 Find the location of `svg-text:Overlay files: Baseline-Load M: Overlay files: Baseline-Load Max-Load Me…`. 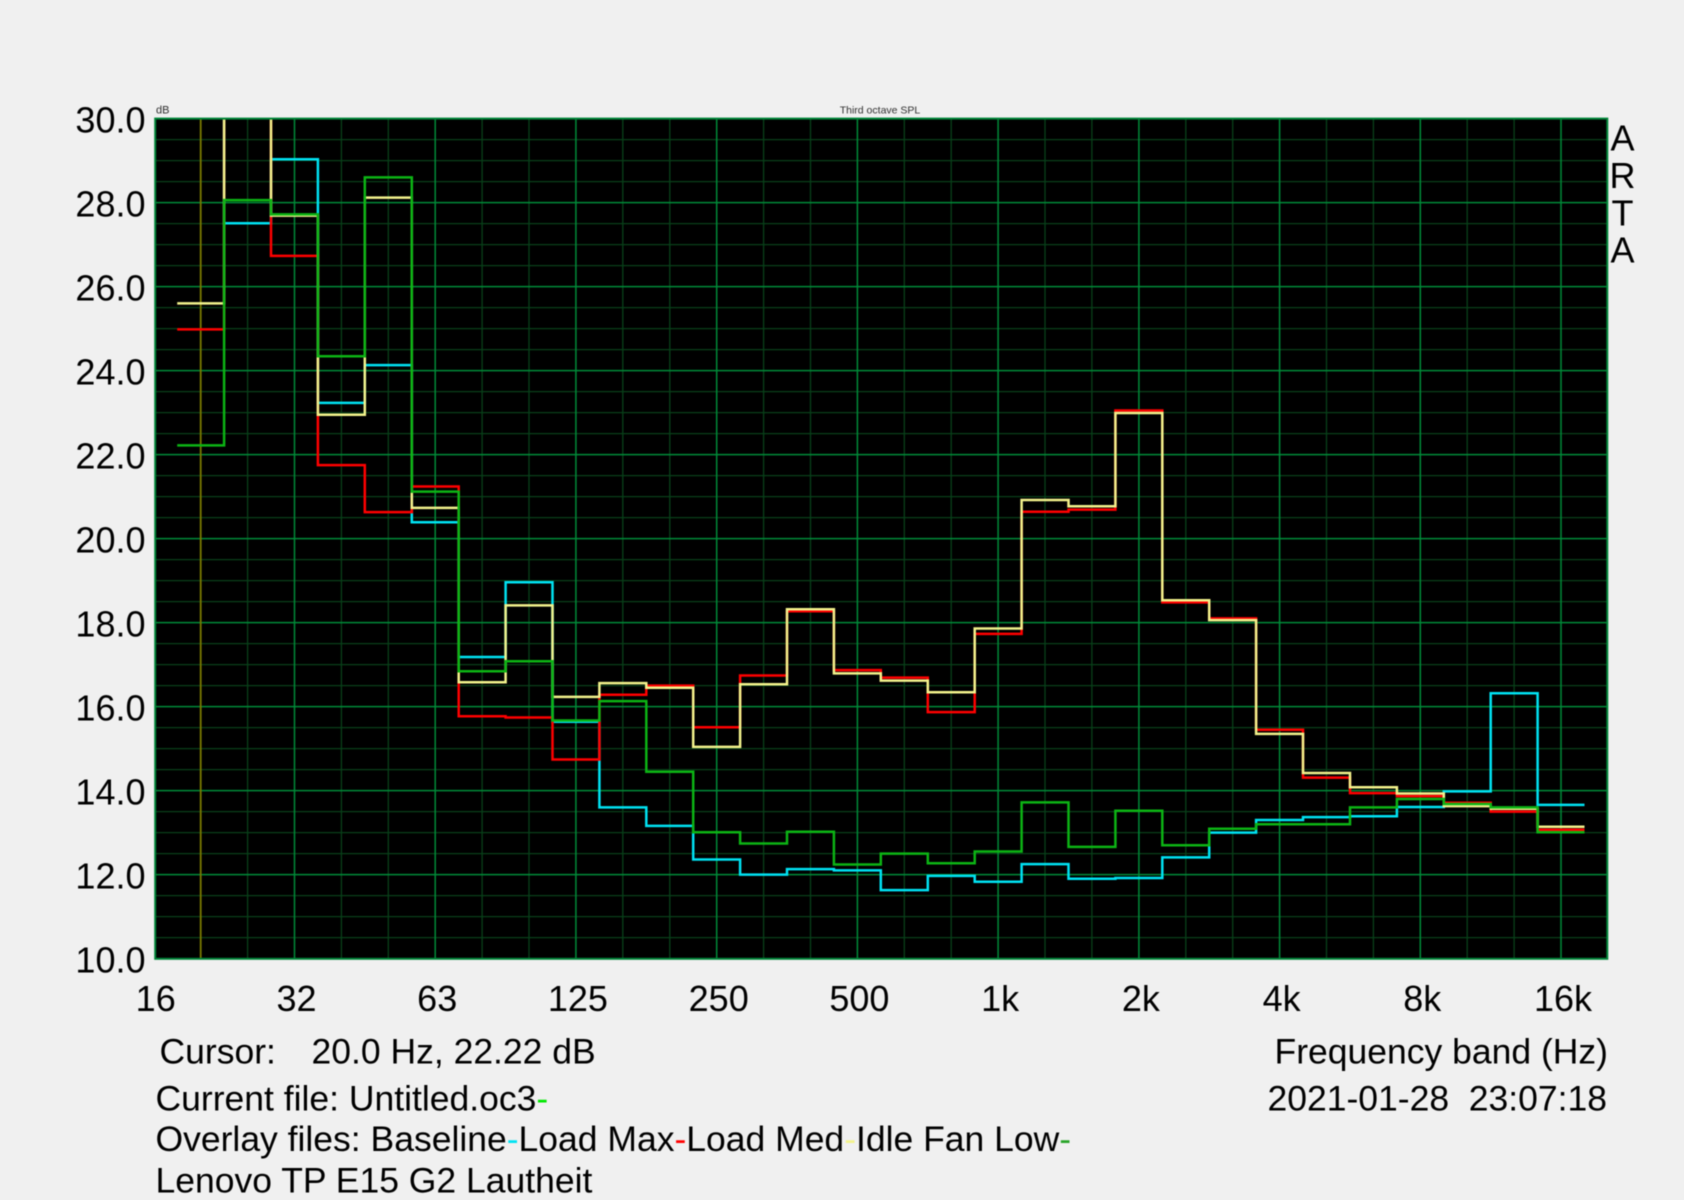

svg-text:Overlay files: Baseline-Load M: Overlay files: Baseline-Load Max-Load Me… is located at coordinates (614, 1139).